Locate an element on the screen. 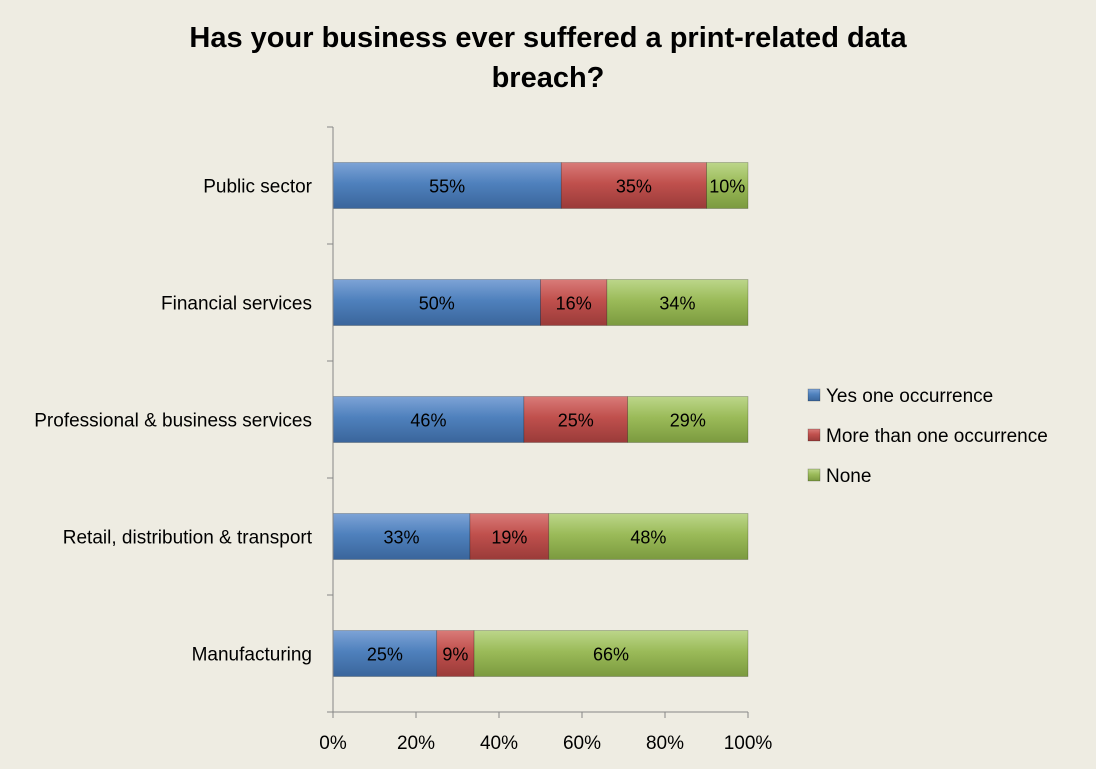 This screenshot has width=1096, height=769. category-label-2: Financial services is located at coordinates (236, 304).